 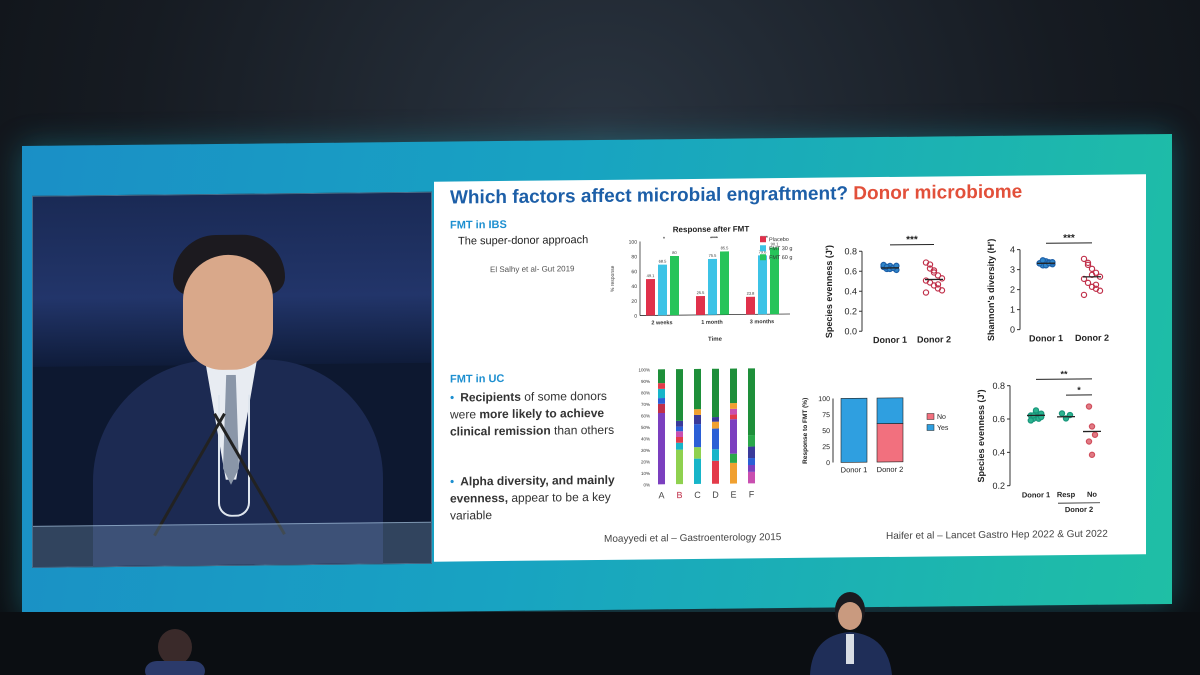 I want to click on y-axis-label: Response to FMT (%), so click(x=805, y=431).